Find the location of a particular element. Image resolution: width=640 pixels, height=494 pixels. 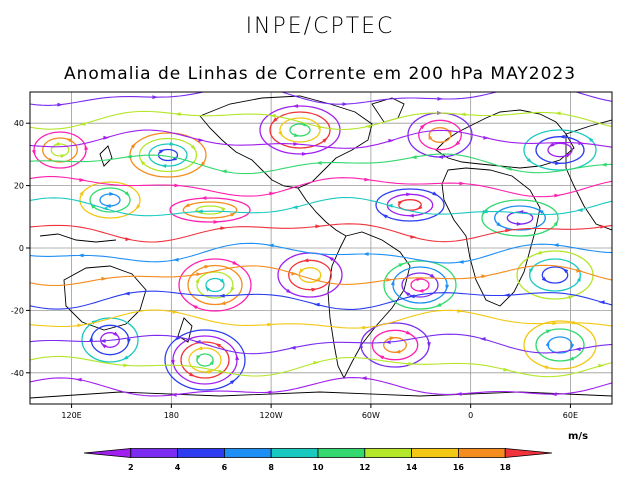

colorbar-label: 2 is located at coordinates (131, 467).